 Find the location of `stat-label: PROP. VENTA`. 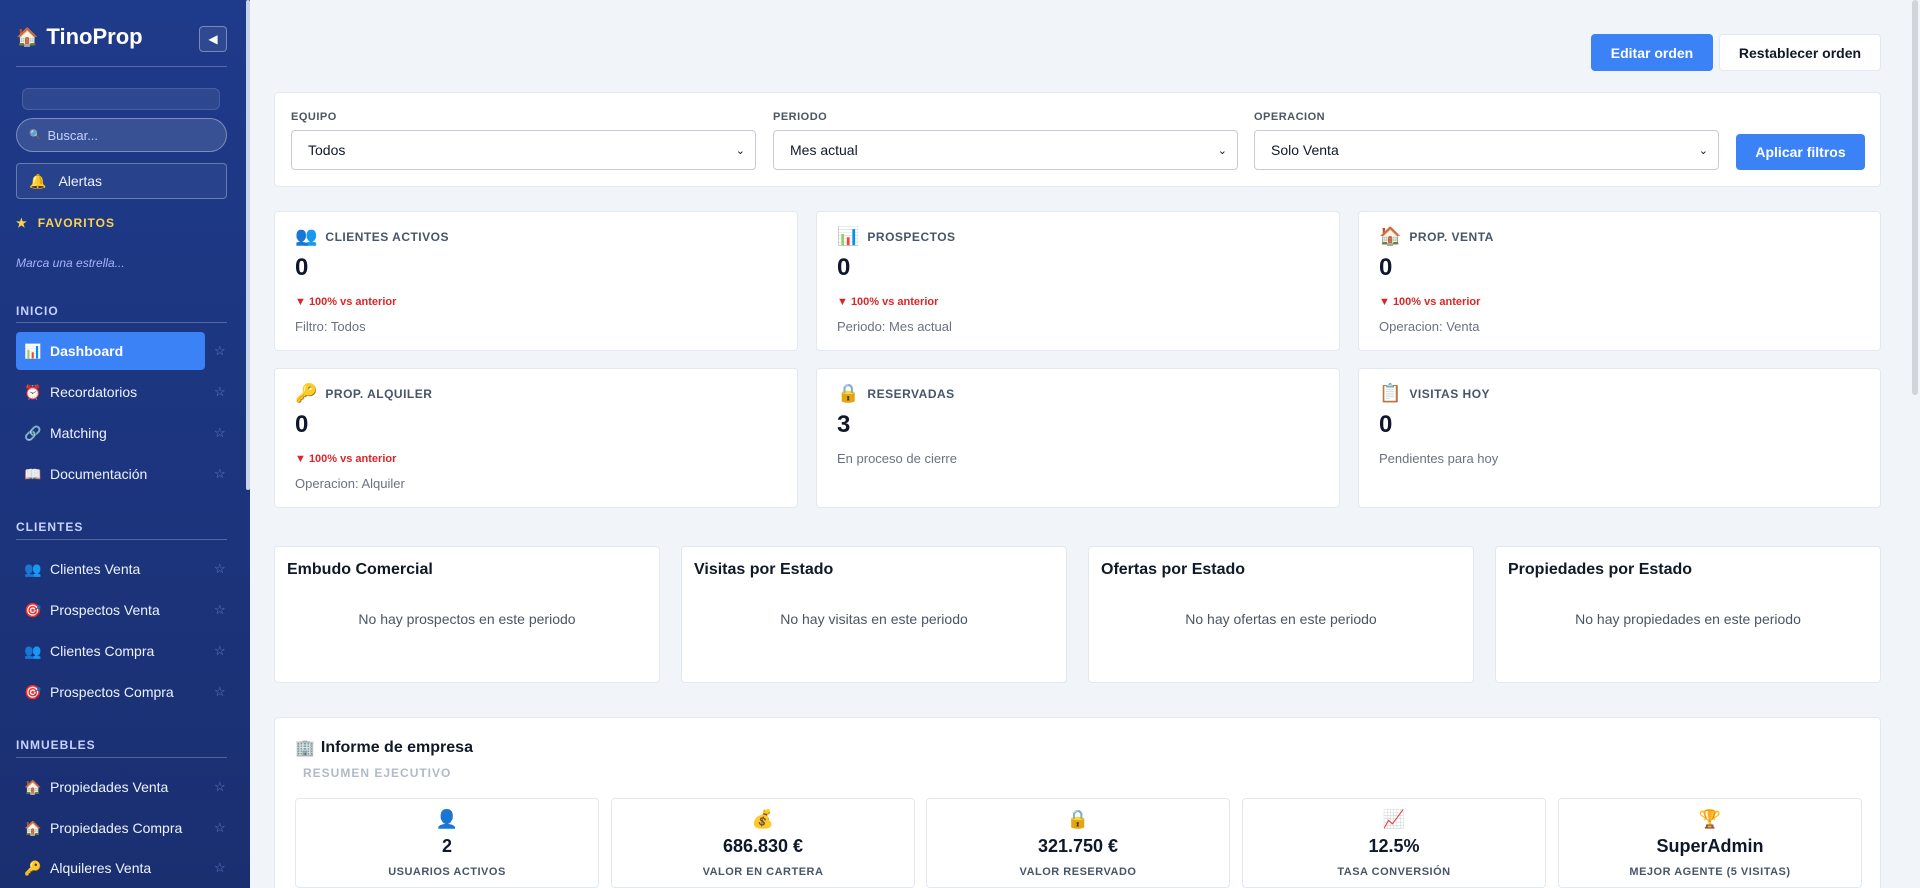

stat-label: PROP. VENTA is located at coordinates (1451, 236).